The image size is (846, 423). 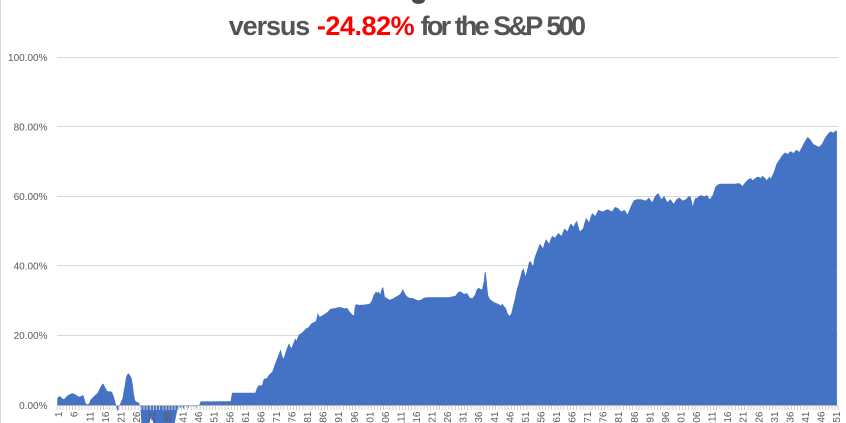 What do you see at coordinates (31, 336) in the screenshot?
I see `svg-text: 20.00%` at bounding box center [31, 336].